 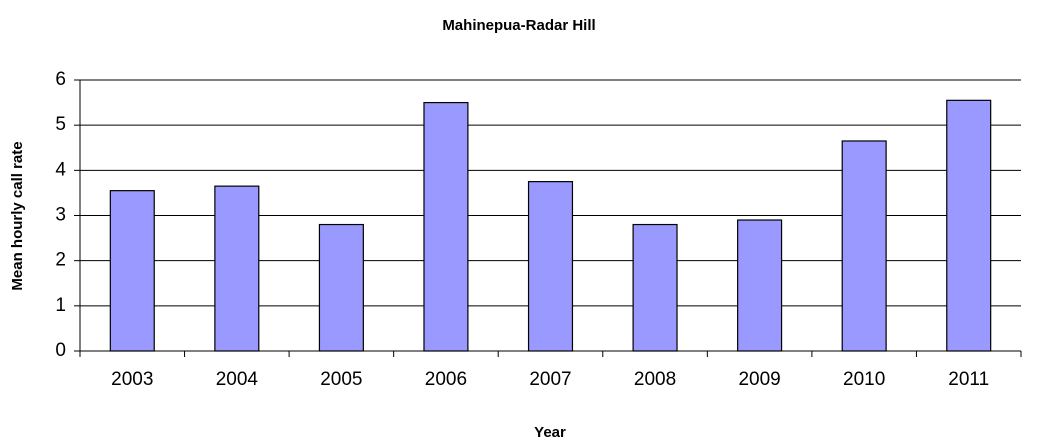 I want to click on y-tick-label: 1, so click(x=60, y=305).